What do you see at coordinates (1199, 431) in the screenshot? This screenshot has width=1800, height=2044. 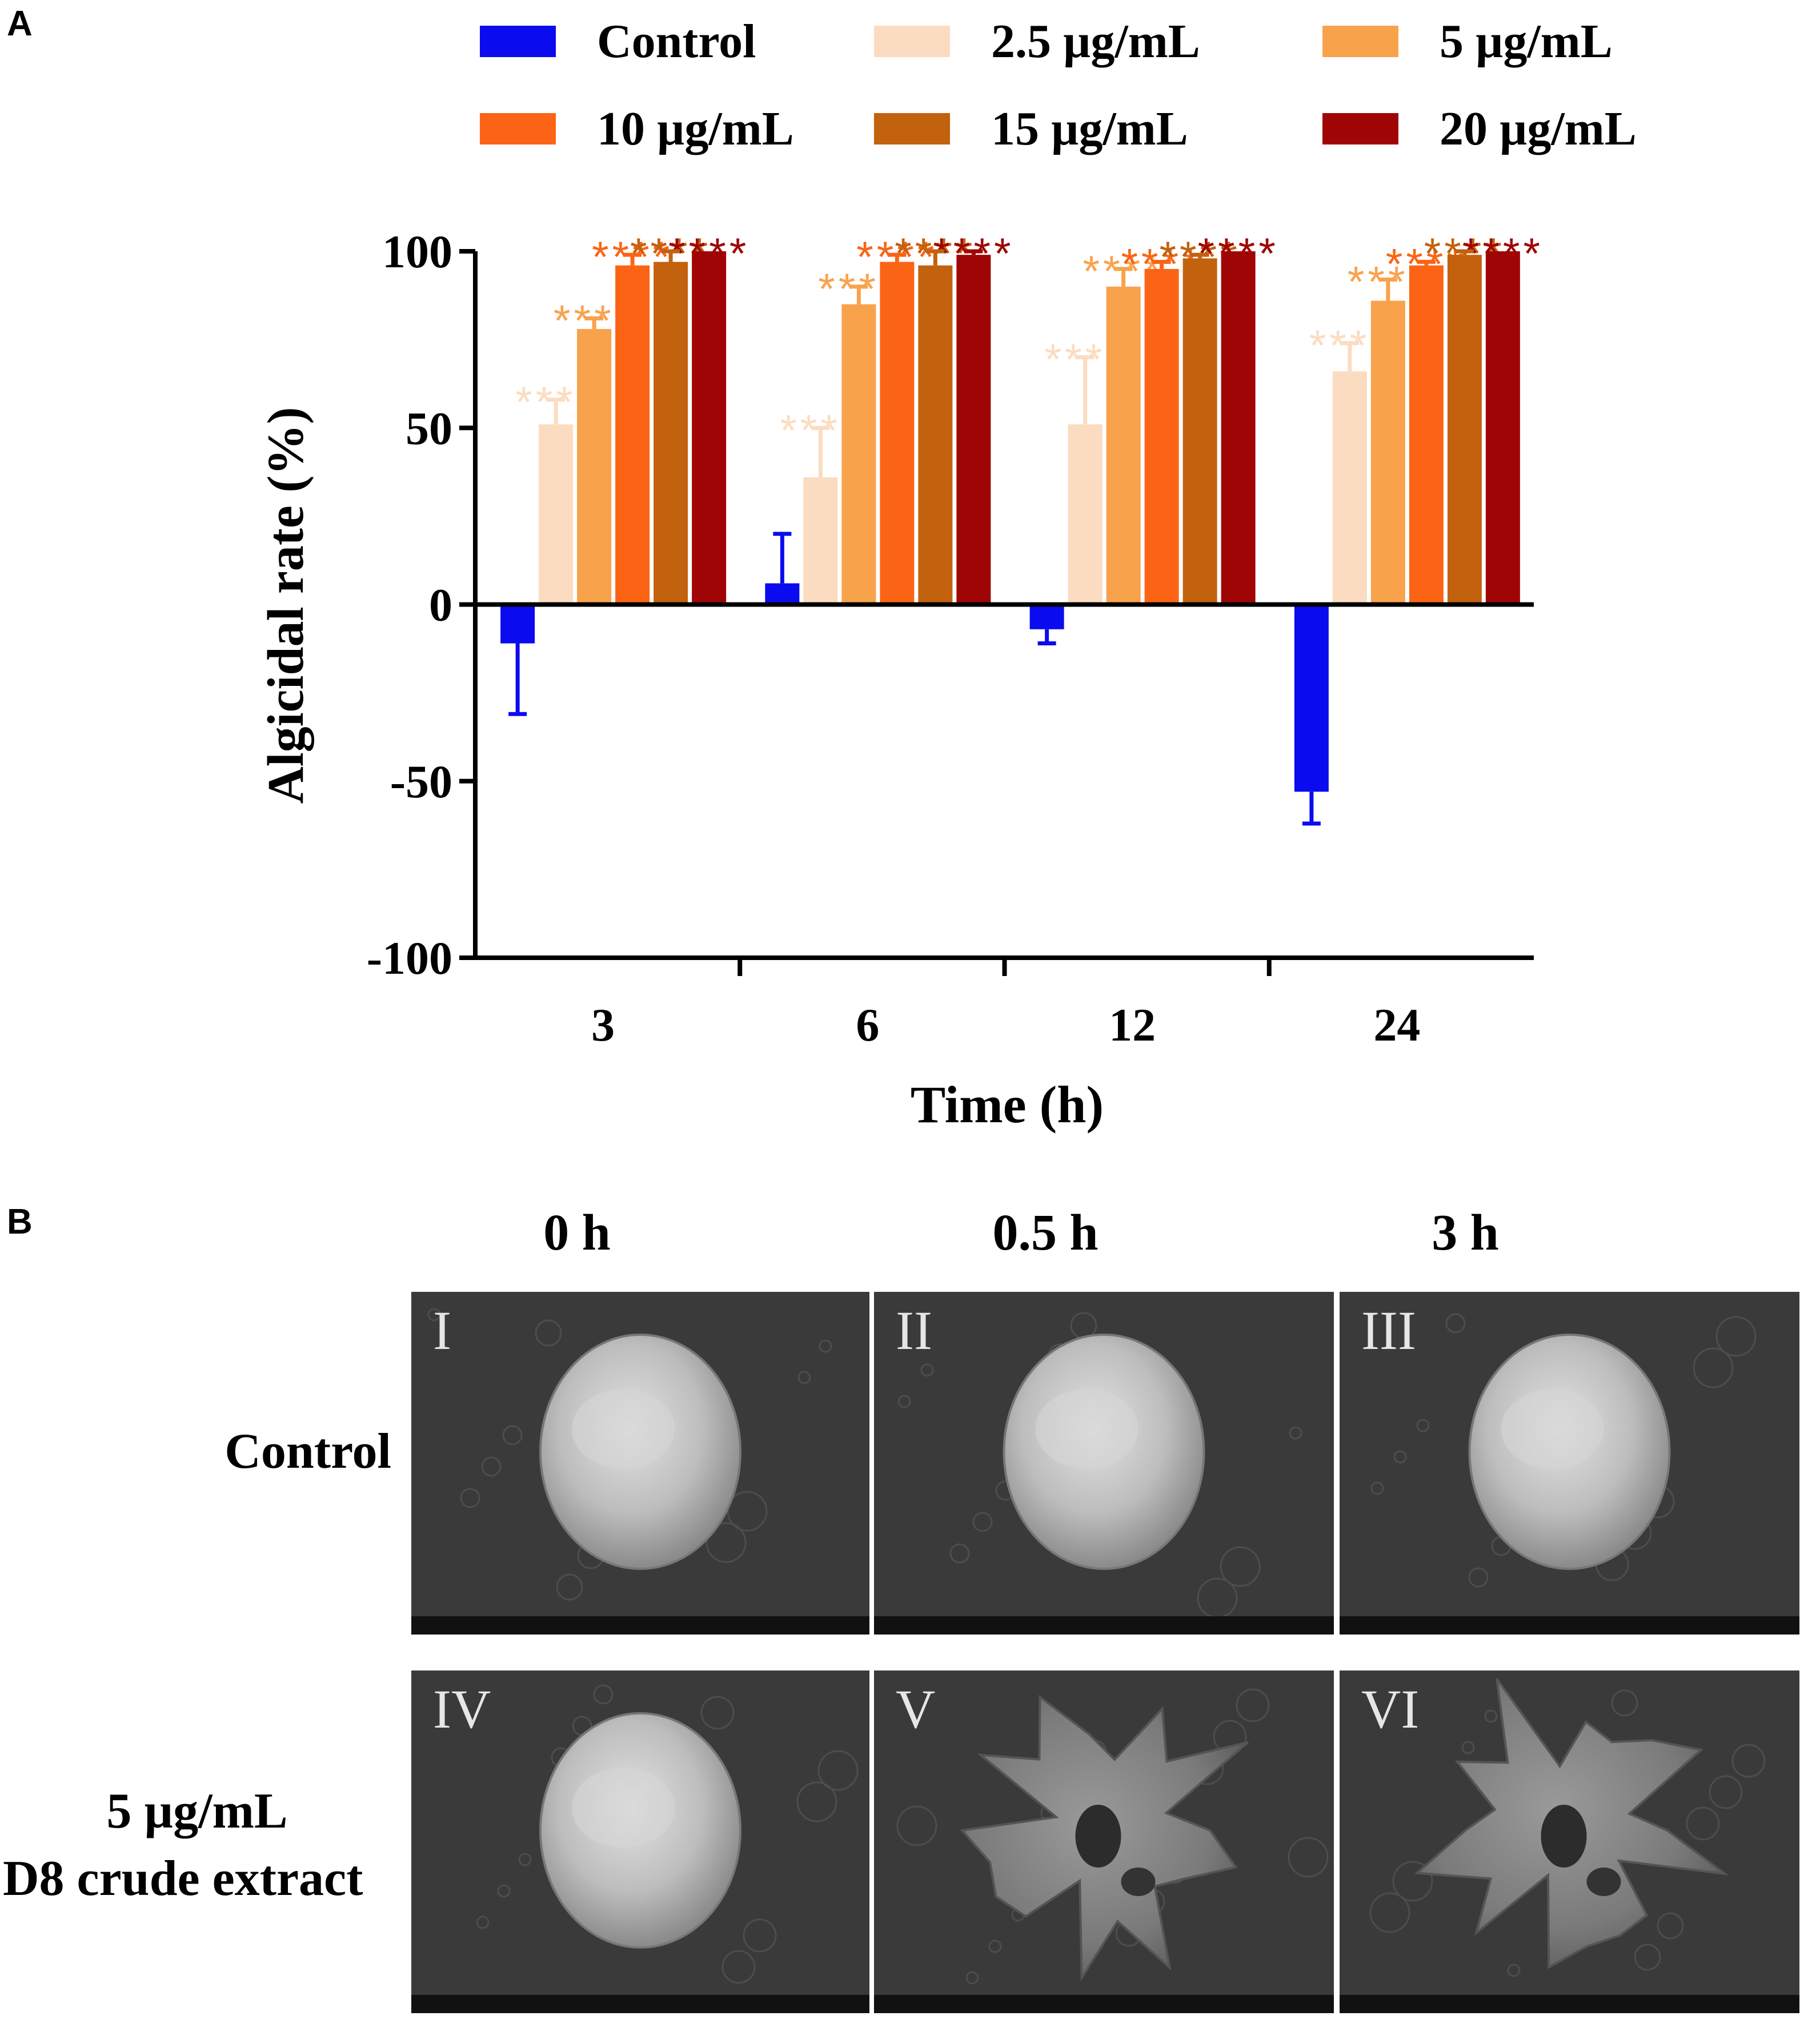 I see `bar-15-g-ml-t12` at bounding box center [1199, 431].